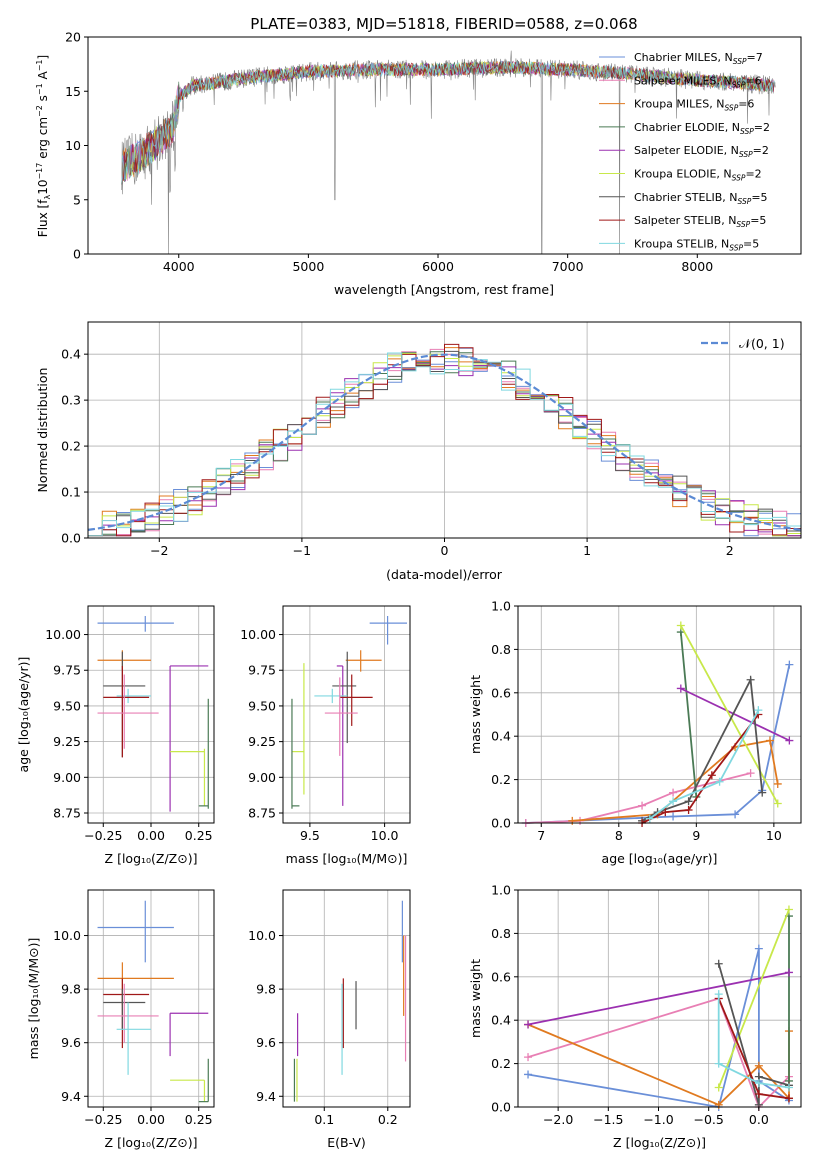  I want to click on y-axis-label: mass weight, so click(475, 998).